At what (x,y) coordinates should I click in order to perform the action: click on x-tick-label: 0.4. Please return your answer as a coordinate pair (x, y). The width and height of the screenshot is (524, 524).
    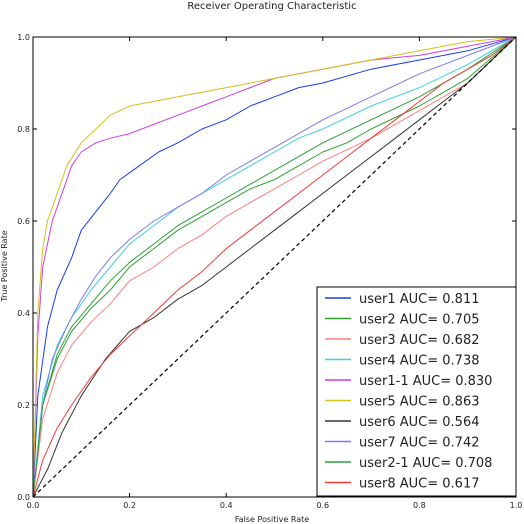
    Looking at the image, I should click on (226, 505).